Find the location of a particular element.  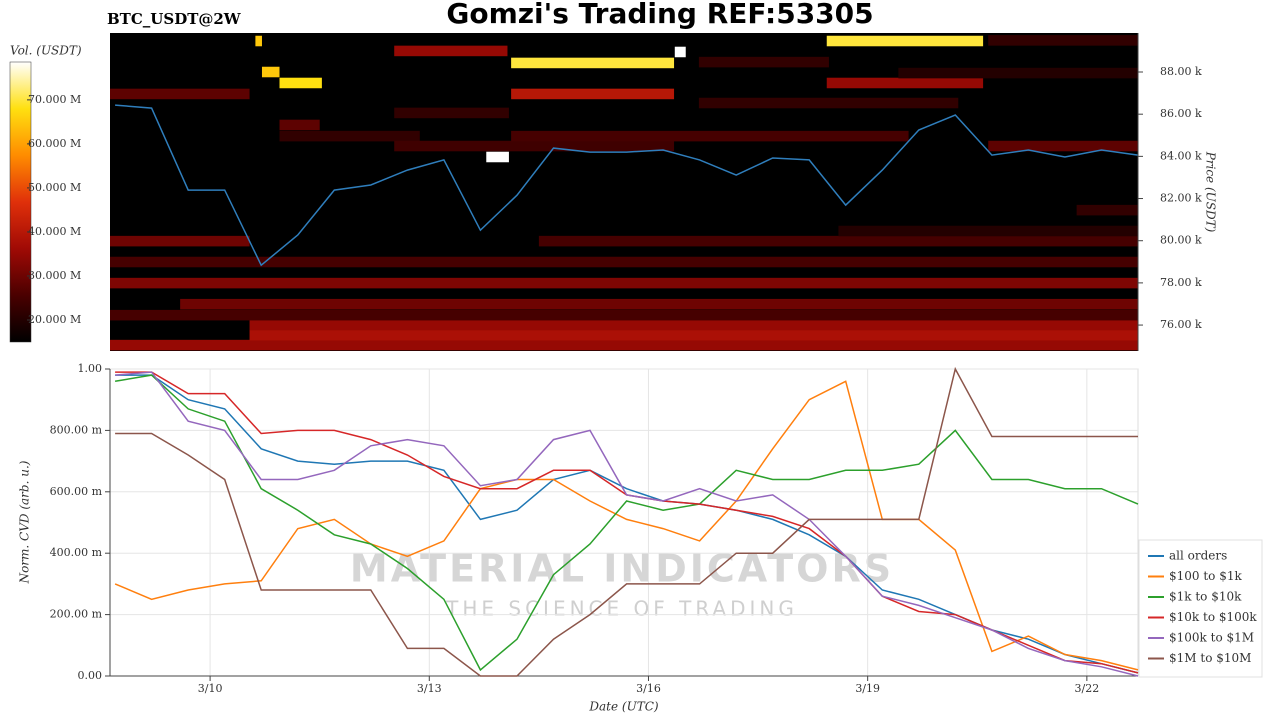

colorbar-label: Vol. (USDT) is located at coordinates (46, 51).